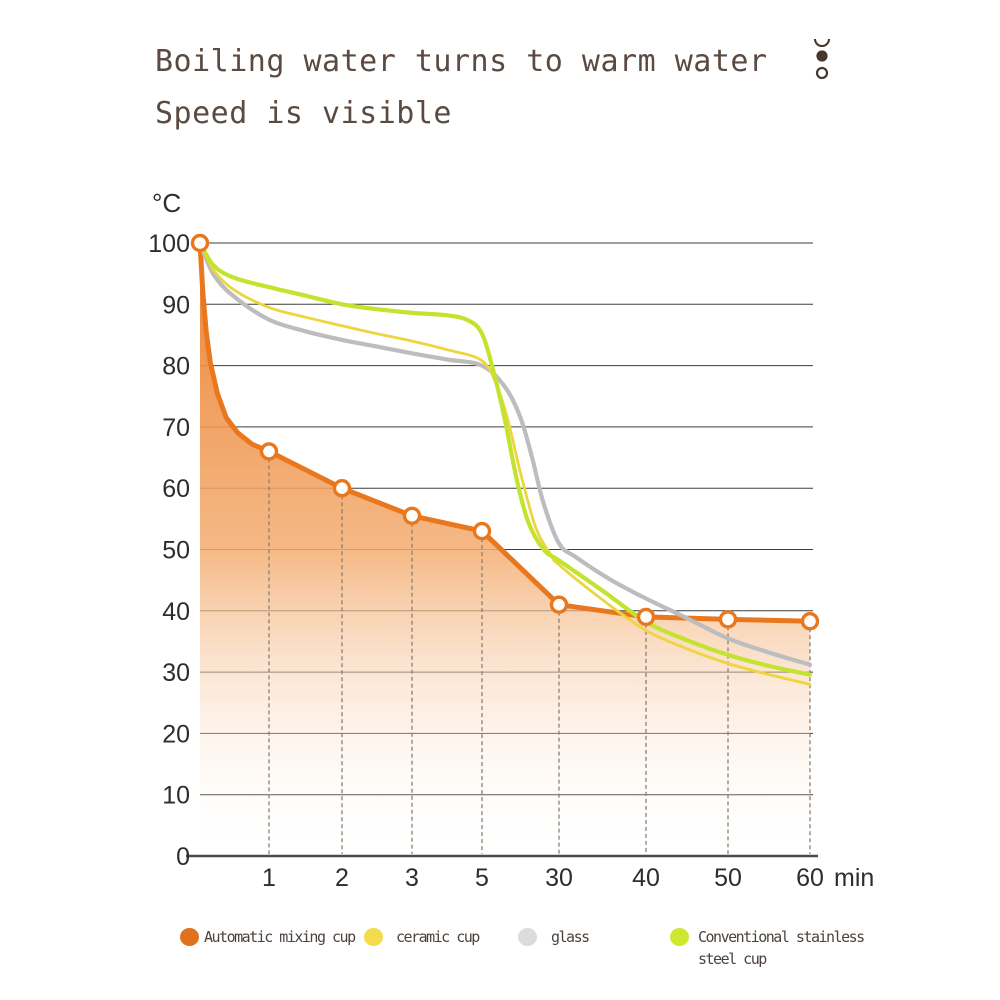 The height and width of the screenshot is (1000, 1000). I want to click on svg-text: 3, so click(412, 878).